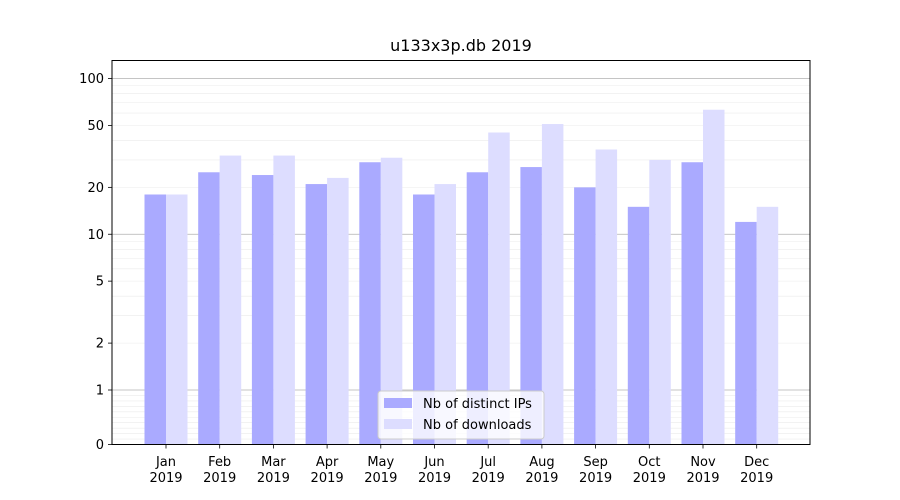  I want to click on x-tick-label: Jan, so click(165, 462).